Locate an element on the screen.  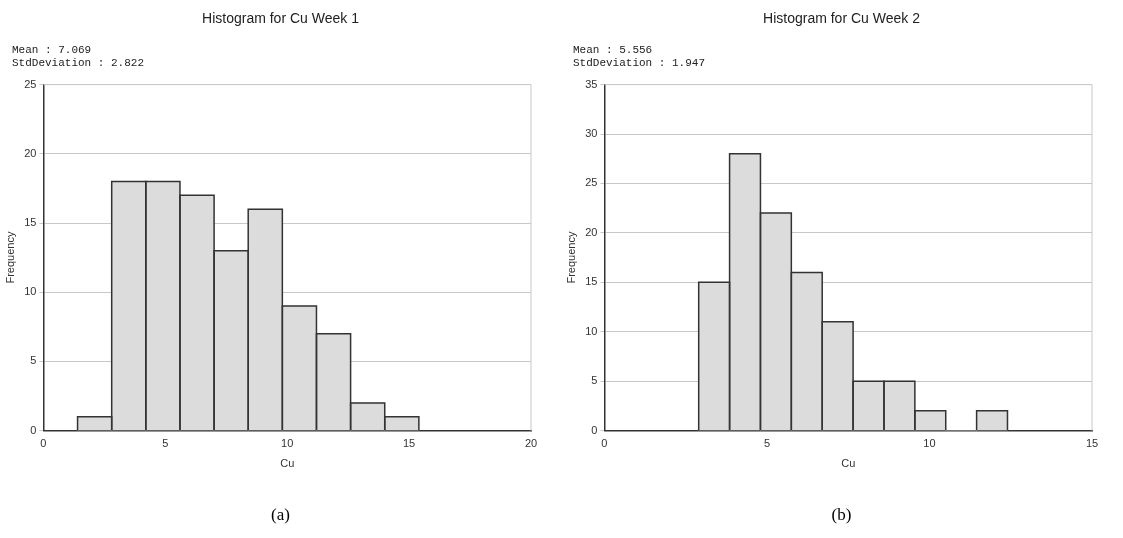
x-tick-label: 20 is located at coordinates (531, 443).